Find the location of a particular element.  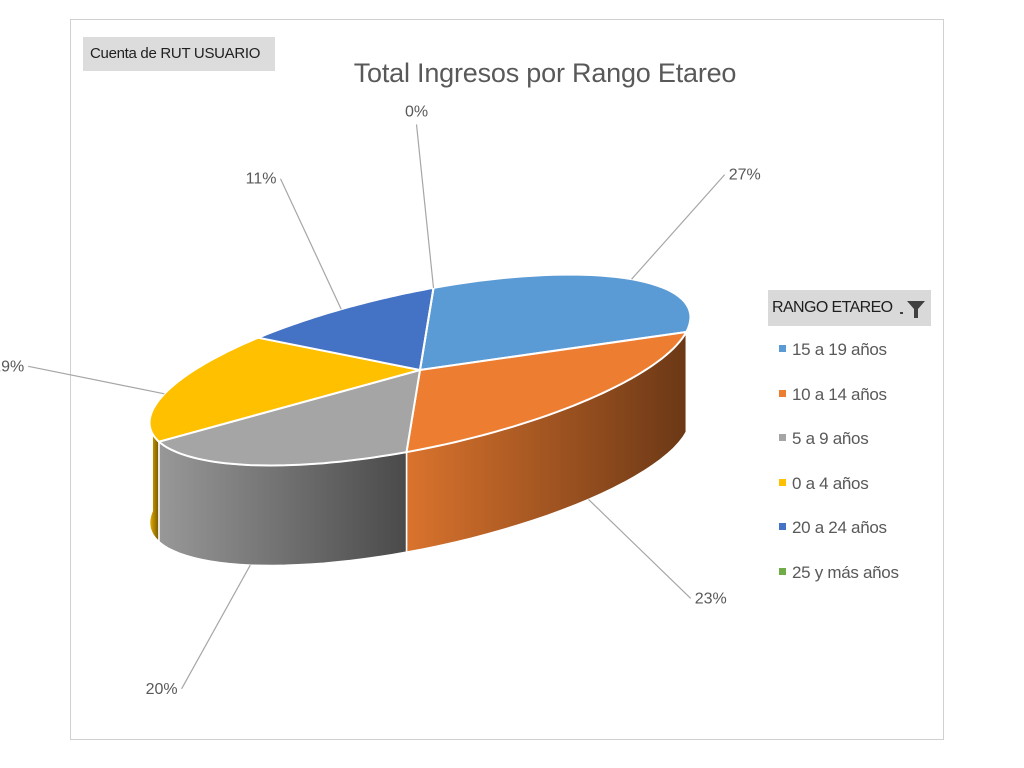

legend-item: 20 a 24 años is located at coordinates (833, 528).